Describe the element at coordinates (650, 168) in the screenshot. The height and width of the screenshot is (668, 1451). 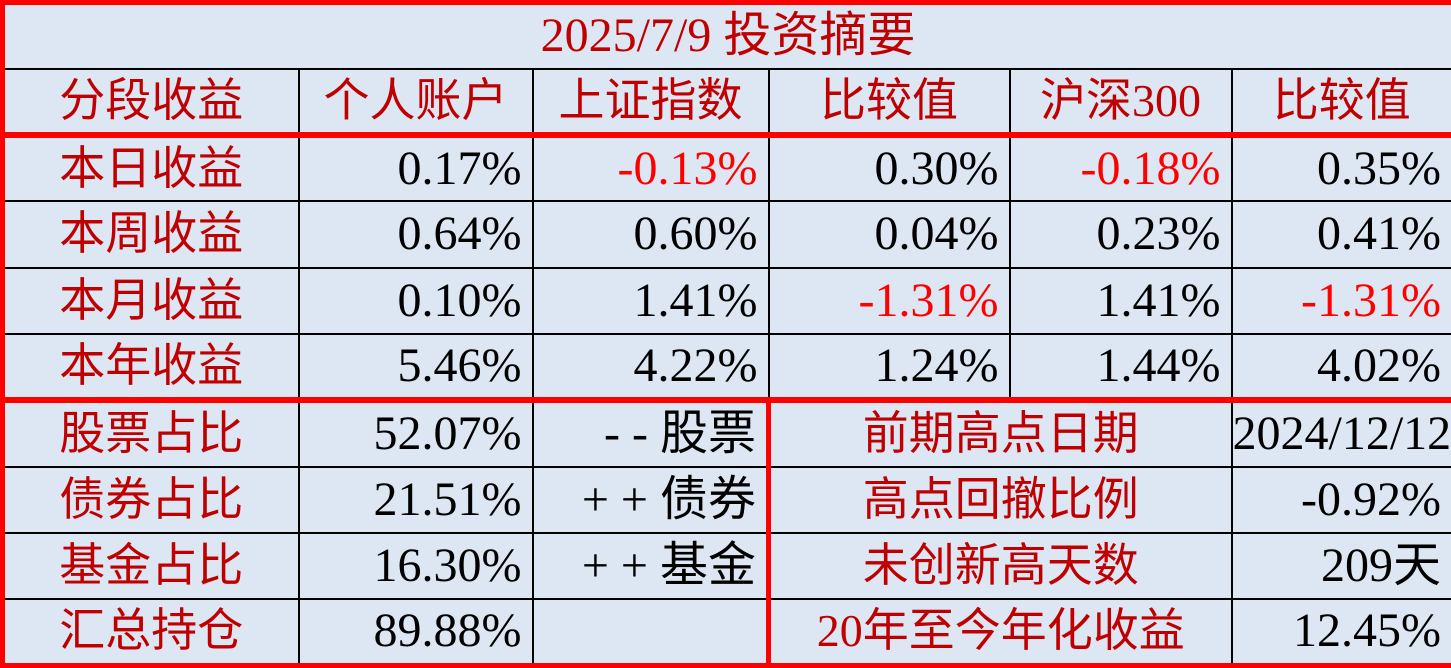
I see `value-cell: -0.13%` at that location.